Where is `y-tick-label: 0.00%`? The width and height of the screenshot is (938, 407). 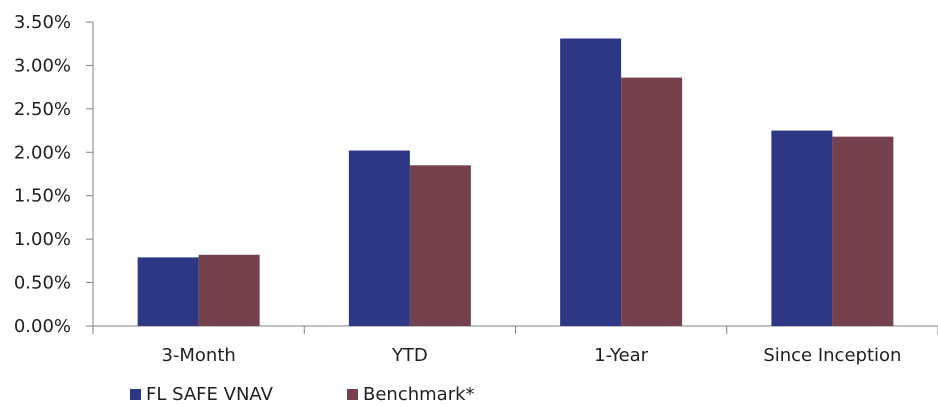 y-tick-label: 0.00% is located at coordinates (42, 326).